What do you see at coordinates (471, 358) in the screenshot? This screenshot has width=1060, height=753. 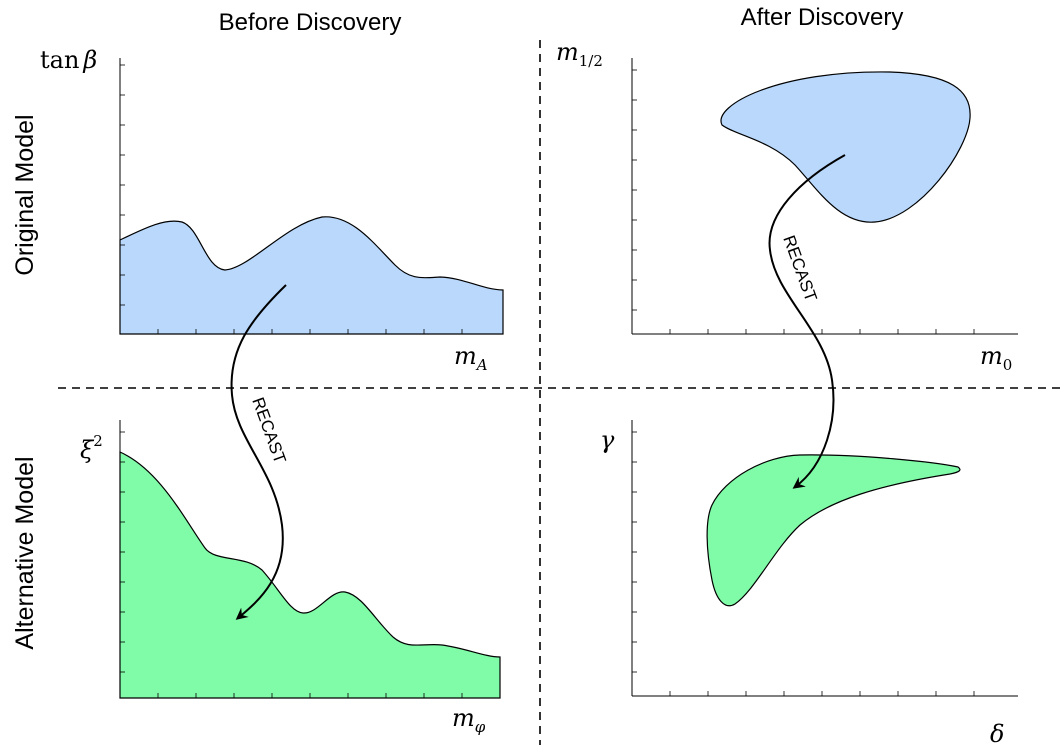 I see `x-axis-label-m-a: mA` at bounding box center [471, 358].